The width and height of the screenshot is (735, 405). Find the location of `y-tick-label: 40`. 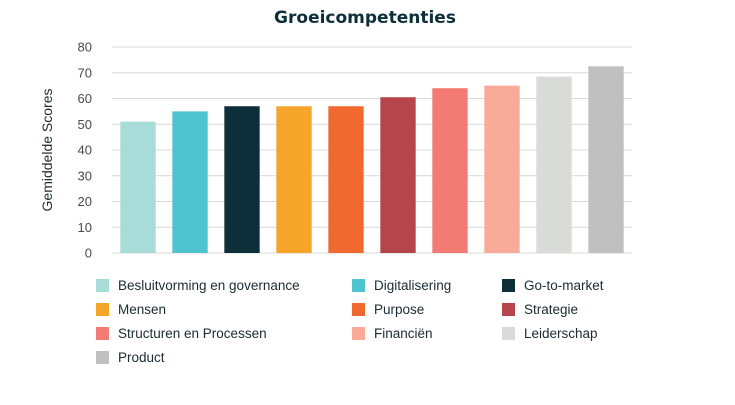

y-tick-label: 40 is located at coordinates (85, 150).